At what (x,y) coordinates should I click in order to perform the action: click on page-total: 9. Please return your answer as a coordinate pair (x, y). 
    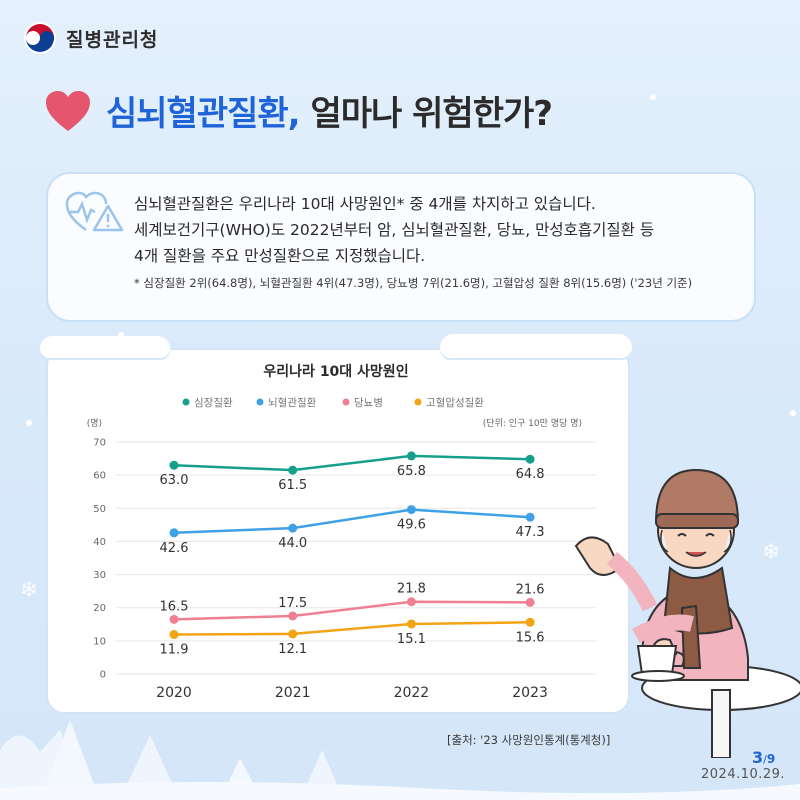
    Looking at the image, I should click on (771, 759).